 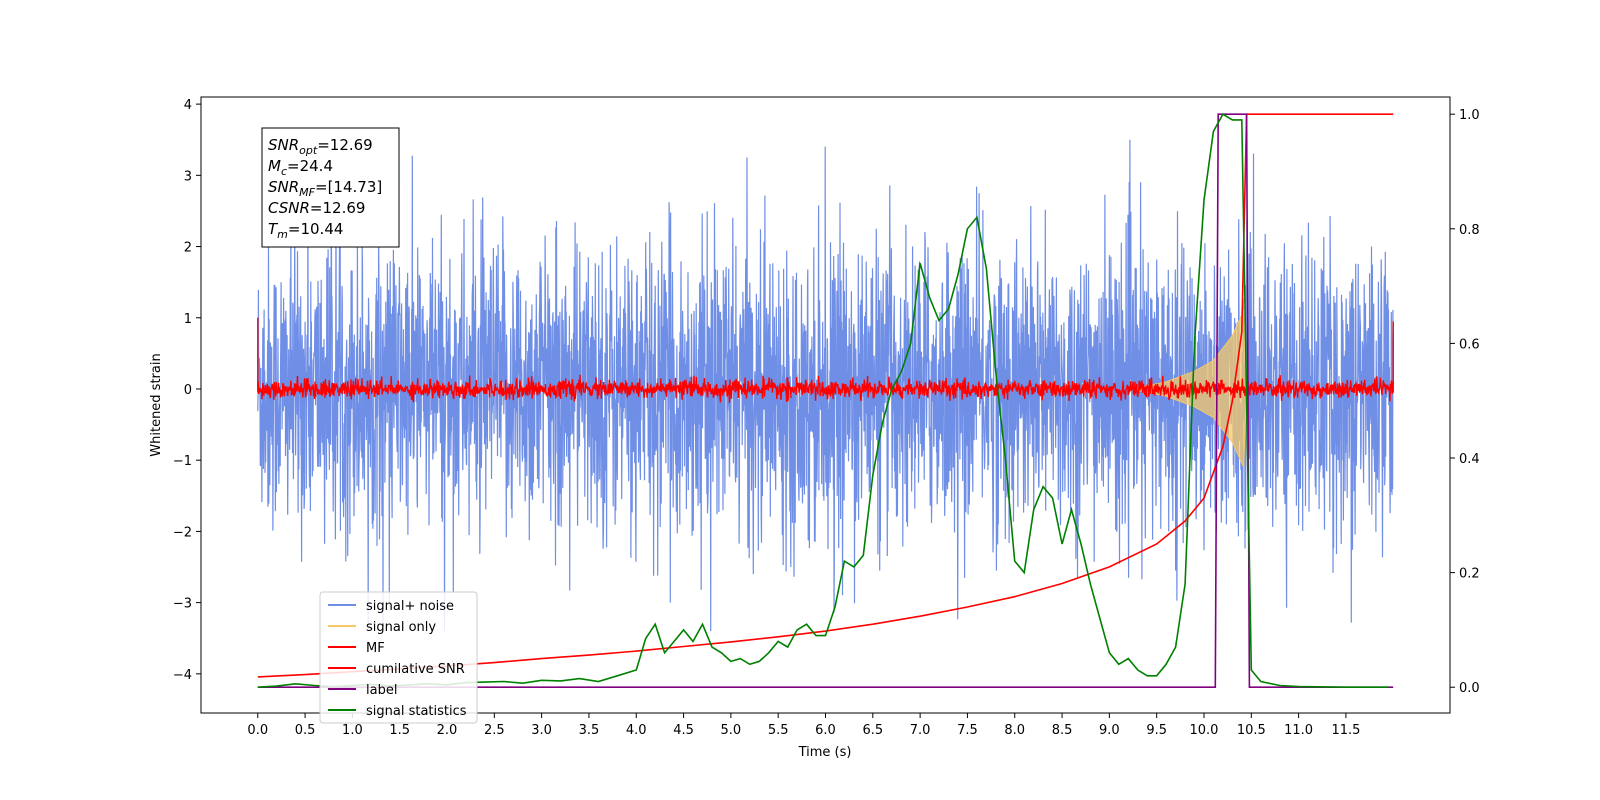 I want to click on x-tick-label: 3.5, so click(x=589, y=730).